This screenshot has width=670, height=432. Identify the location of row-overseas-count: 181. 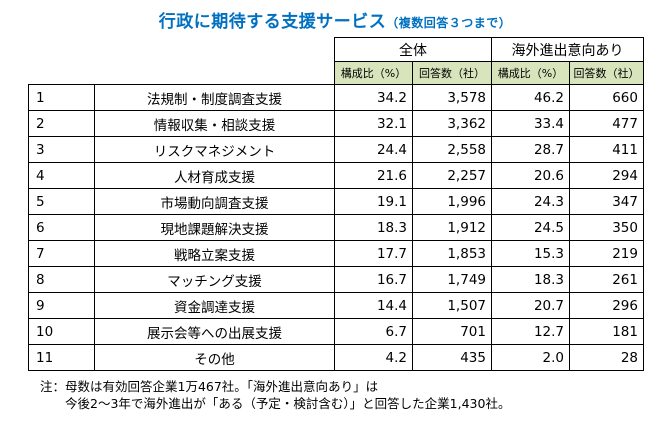
(606, 331).